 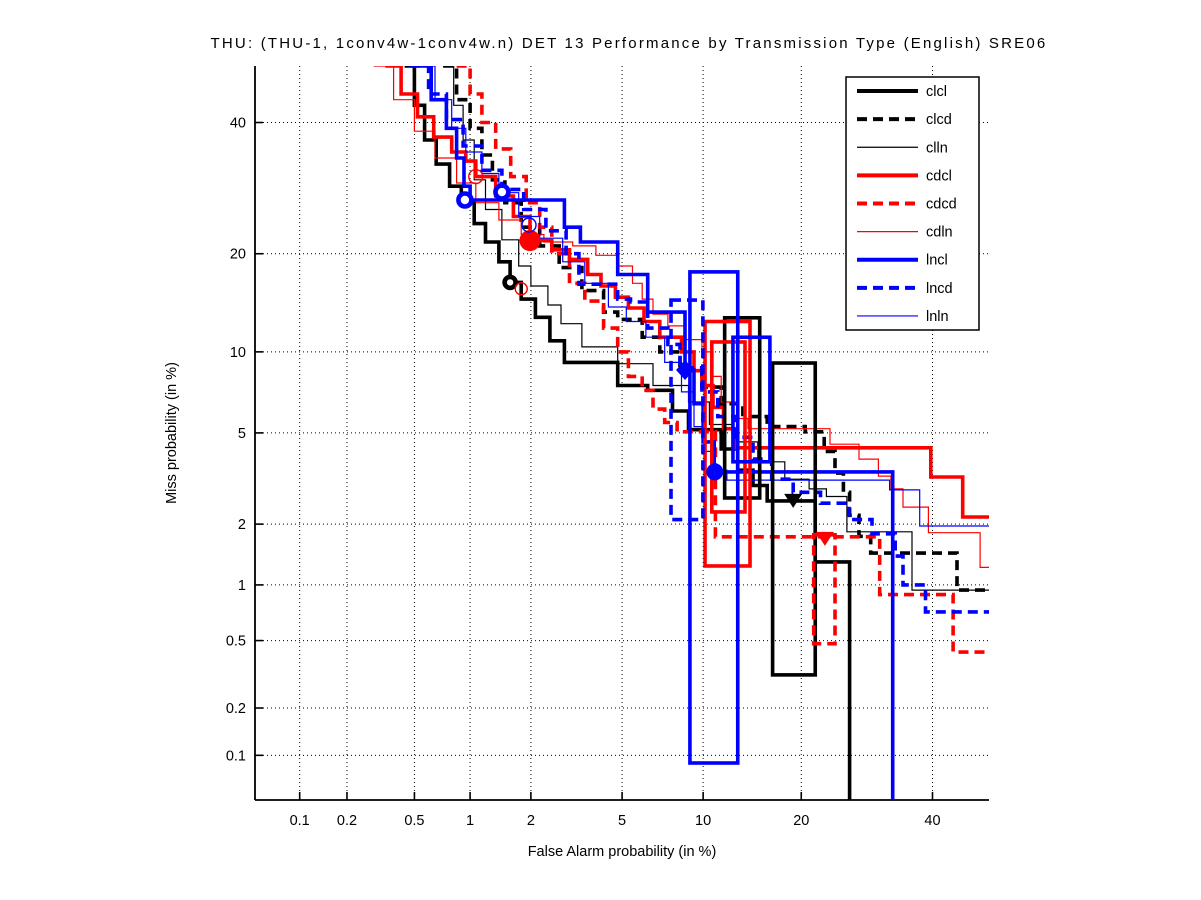 I want to click on legend-label-cdcd: cdcd, so click(x=941, y=205).